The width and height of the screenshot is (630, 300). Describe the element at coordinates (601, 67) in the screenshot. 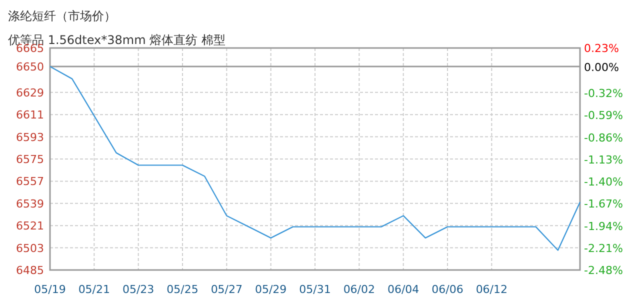

I see `y2-tick-label: 0.00%` at that location.